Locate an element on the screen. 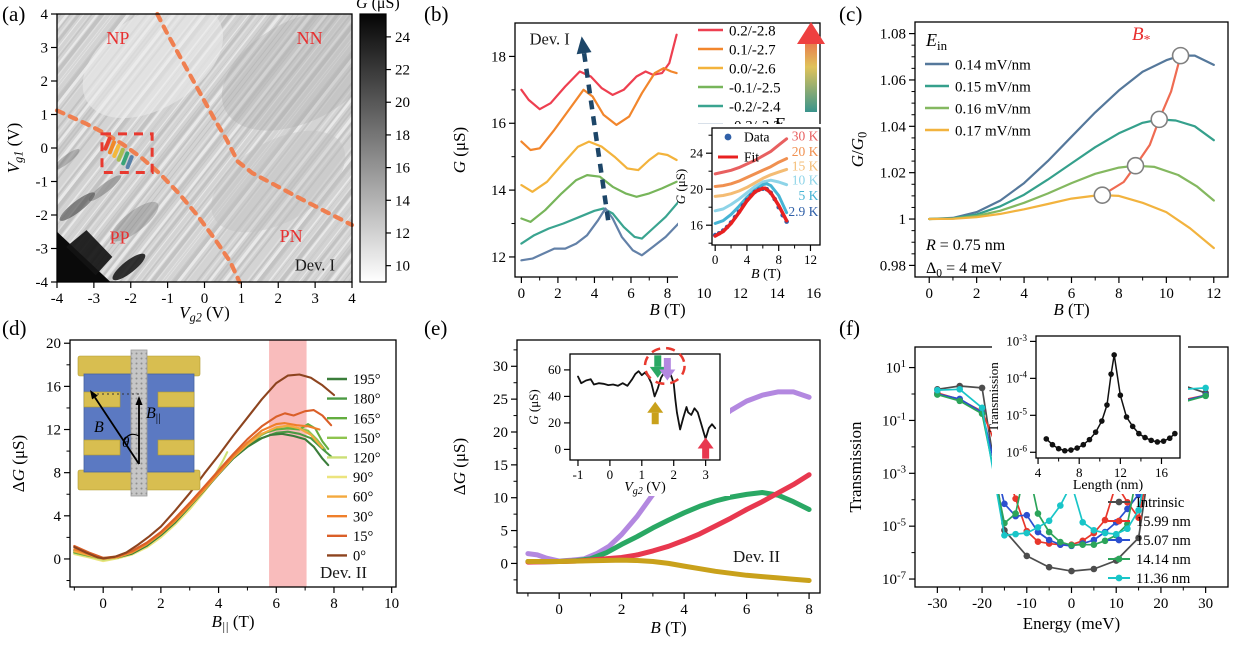 The width and height of the screenshot is (1238, 645). svg-text: 30° is located at coordinates (363, 517).